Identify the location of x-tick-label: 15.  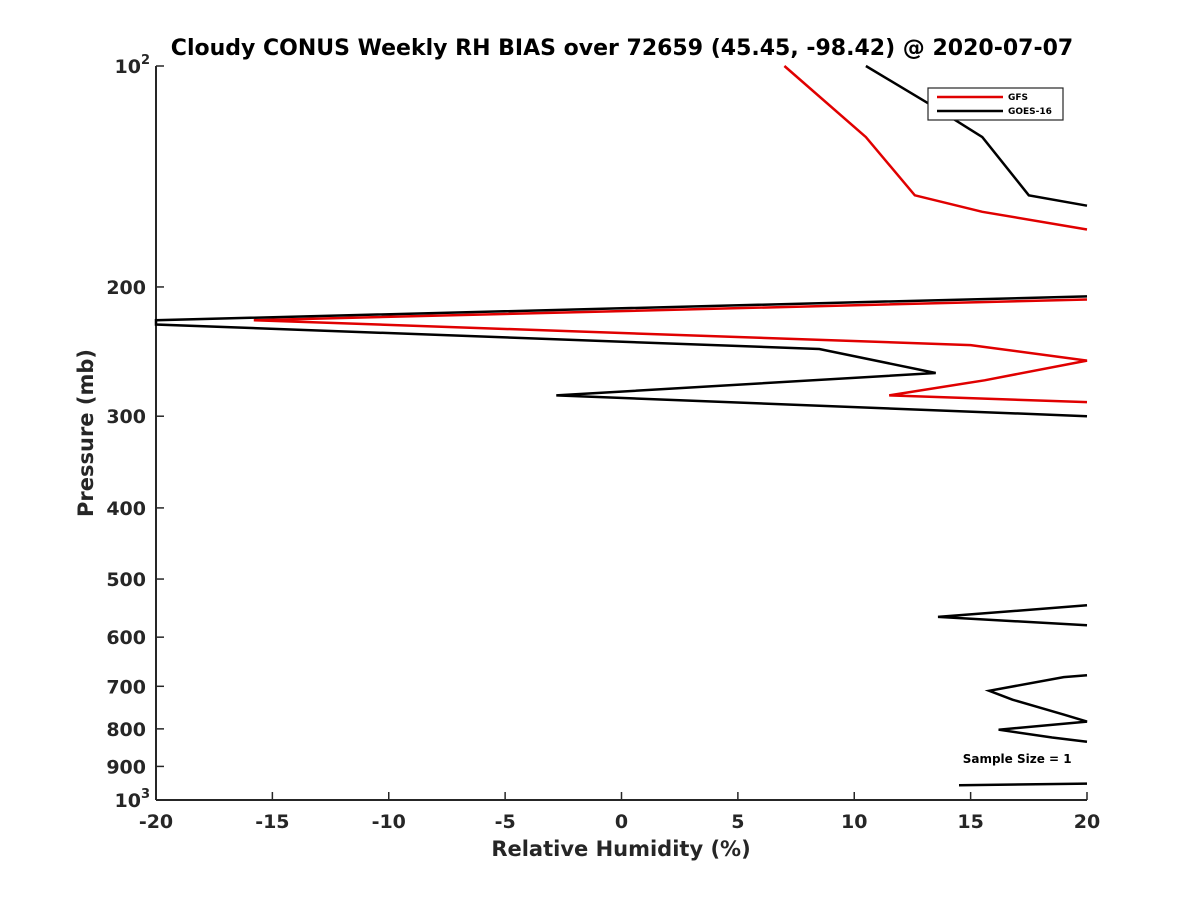
(970, 822).